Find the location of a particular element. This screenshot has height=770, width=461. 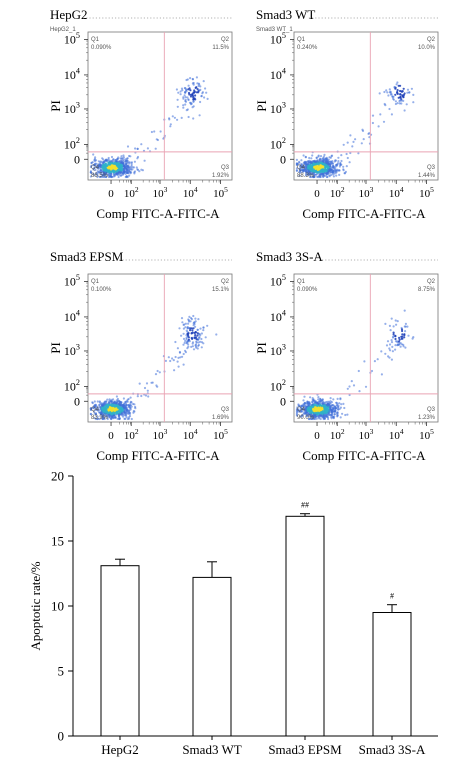

quadrant-name-q1: Q1 is located at coordinates (95, 40).